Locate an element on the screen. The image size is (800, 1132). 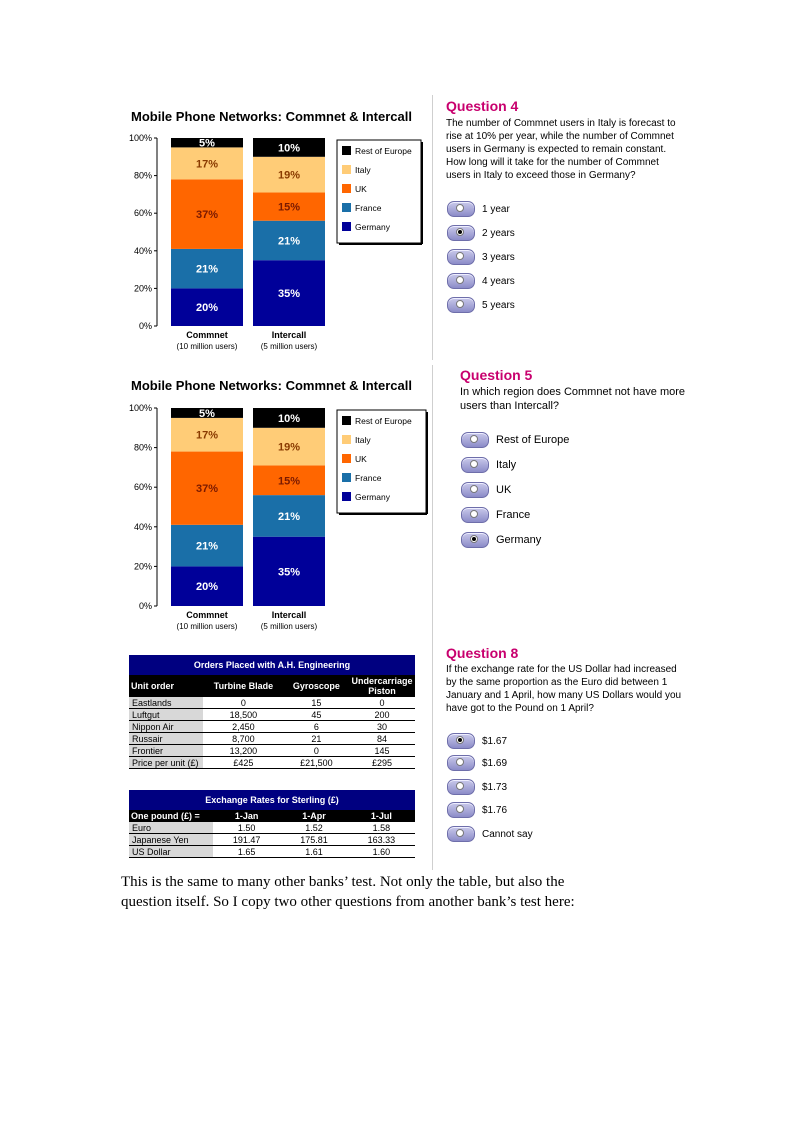
option-label: 5 years is located at coordinates (498, 305).